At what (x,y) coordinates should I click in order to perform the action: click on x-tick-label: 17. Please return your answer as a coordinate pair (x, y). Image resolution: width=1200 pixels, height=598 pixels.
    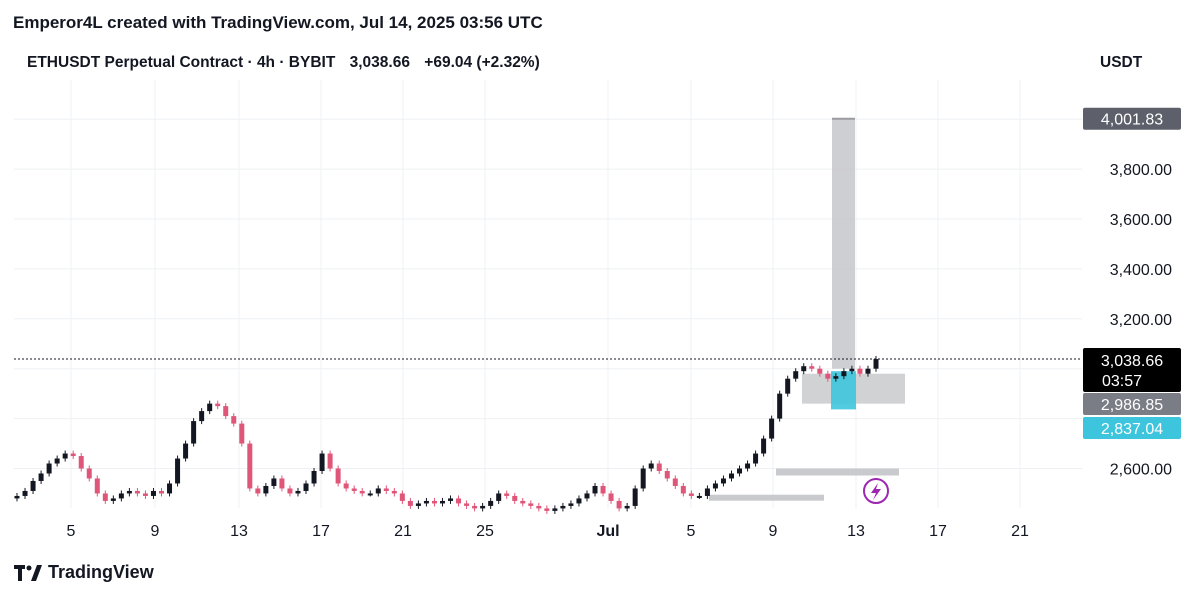
    Looking at the image, I should click on (938, 531).